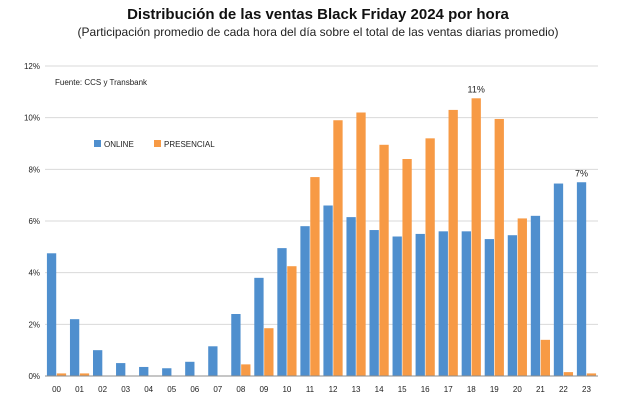  Describe the element at coordinates (402, 389) in the screenshot. I see `x-tick-label: 15` at that location.